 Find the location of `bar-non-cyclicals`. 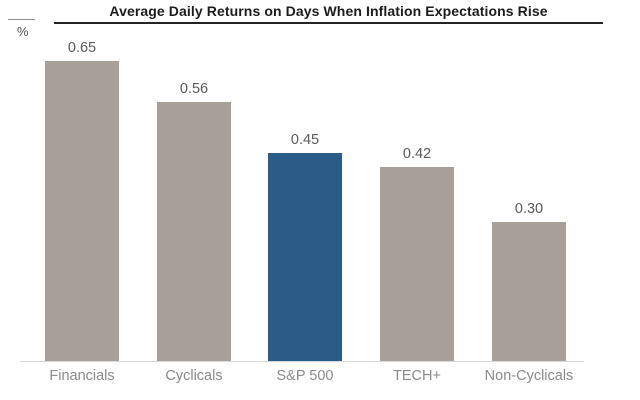

bar-non-cyclicals is located at coordinates (529, 291).